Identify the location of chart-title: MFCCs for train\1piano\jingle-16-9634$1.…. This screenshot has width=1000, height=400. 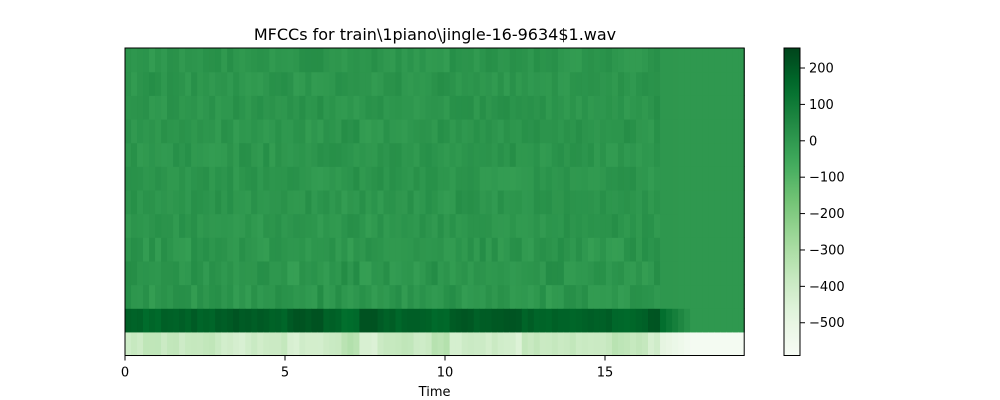
(435, 34).